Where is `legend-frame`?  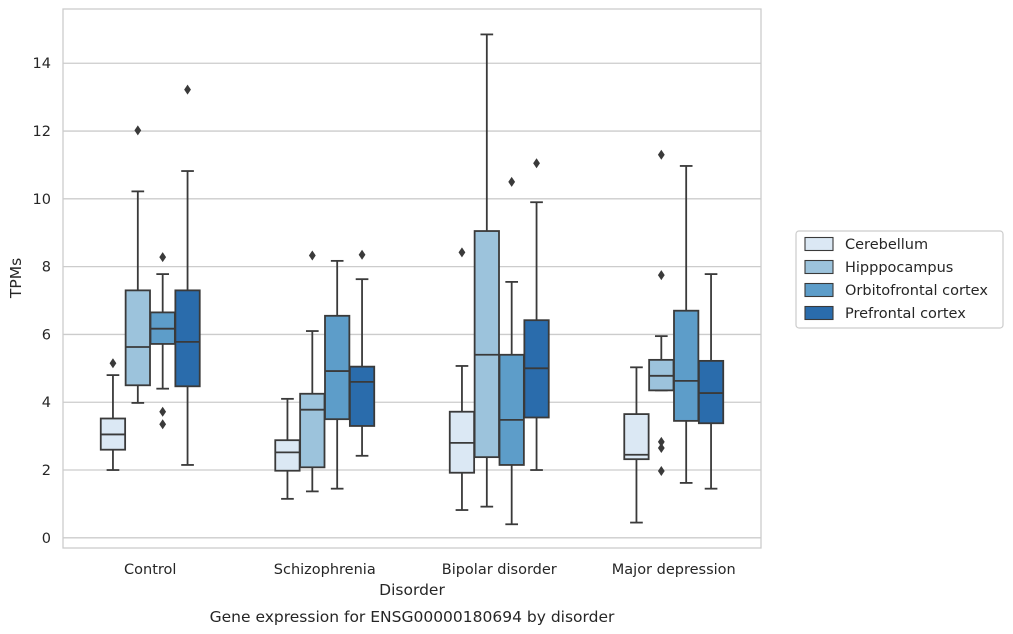
legend-frame is located at coordinates (899, 279).